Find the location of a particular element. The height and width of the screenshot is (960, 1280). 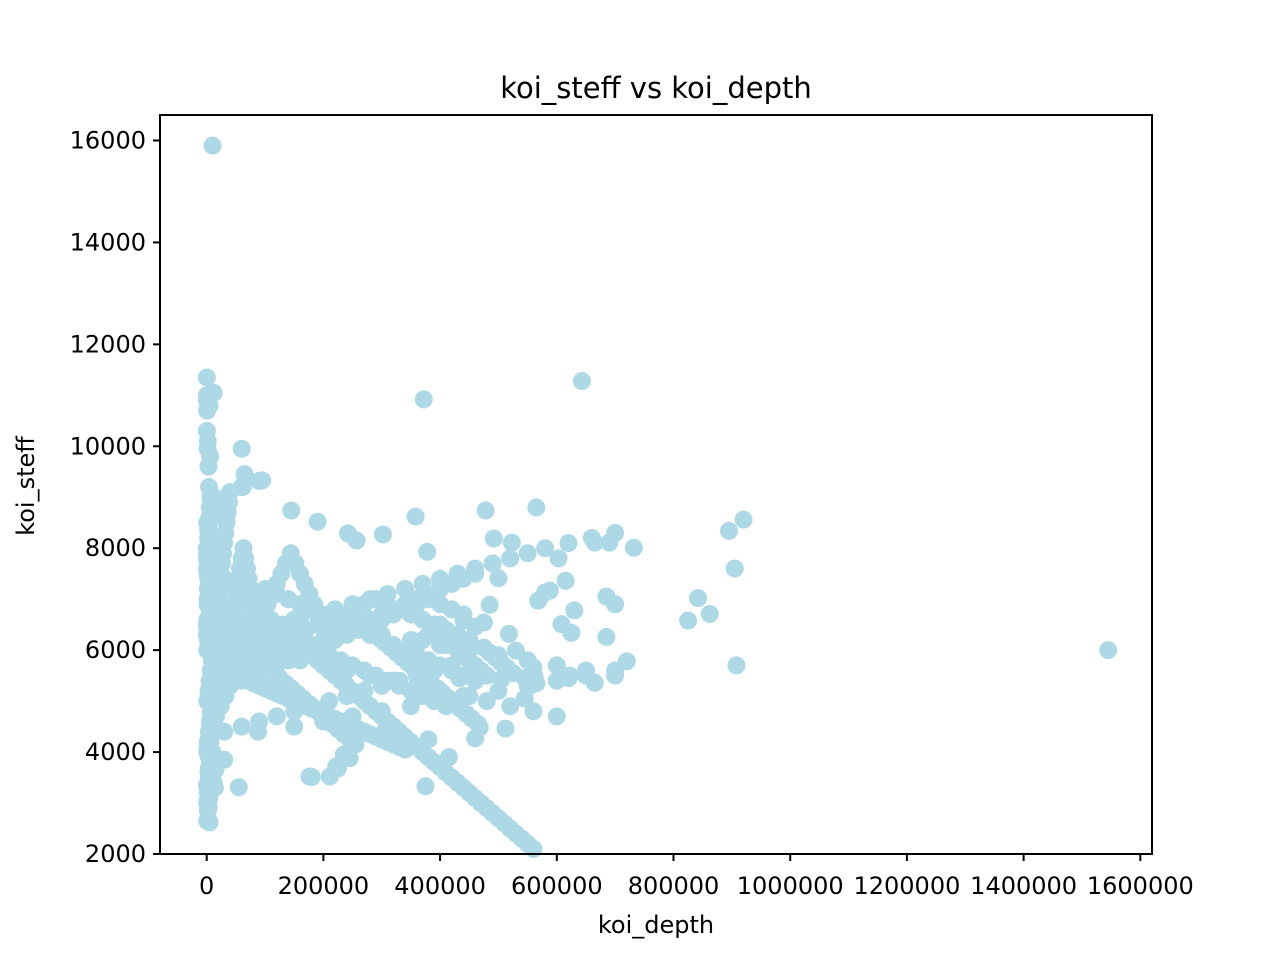

y-tick-label: 14000 is located at coordinates (108, 242).